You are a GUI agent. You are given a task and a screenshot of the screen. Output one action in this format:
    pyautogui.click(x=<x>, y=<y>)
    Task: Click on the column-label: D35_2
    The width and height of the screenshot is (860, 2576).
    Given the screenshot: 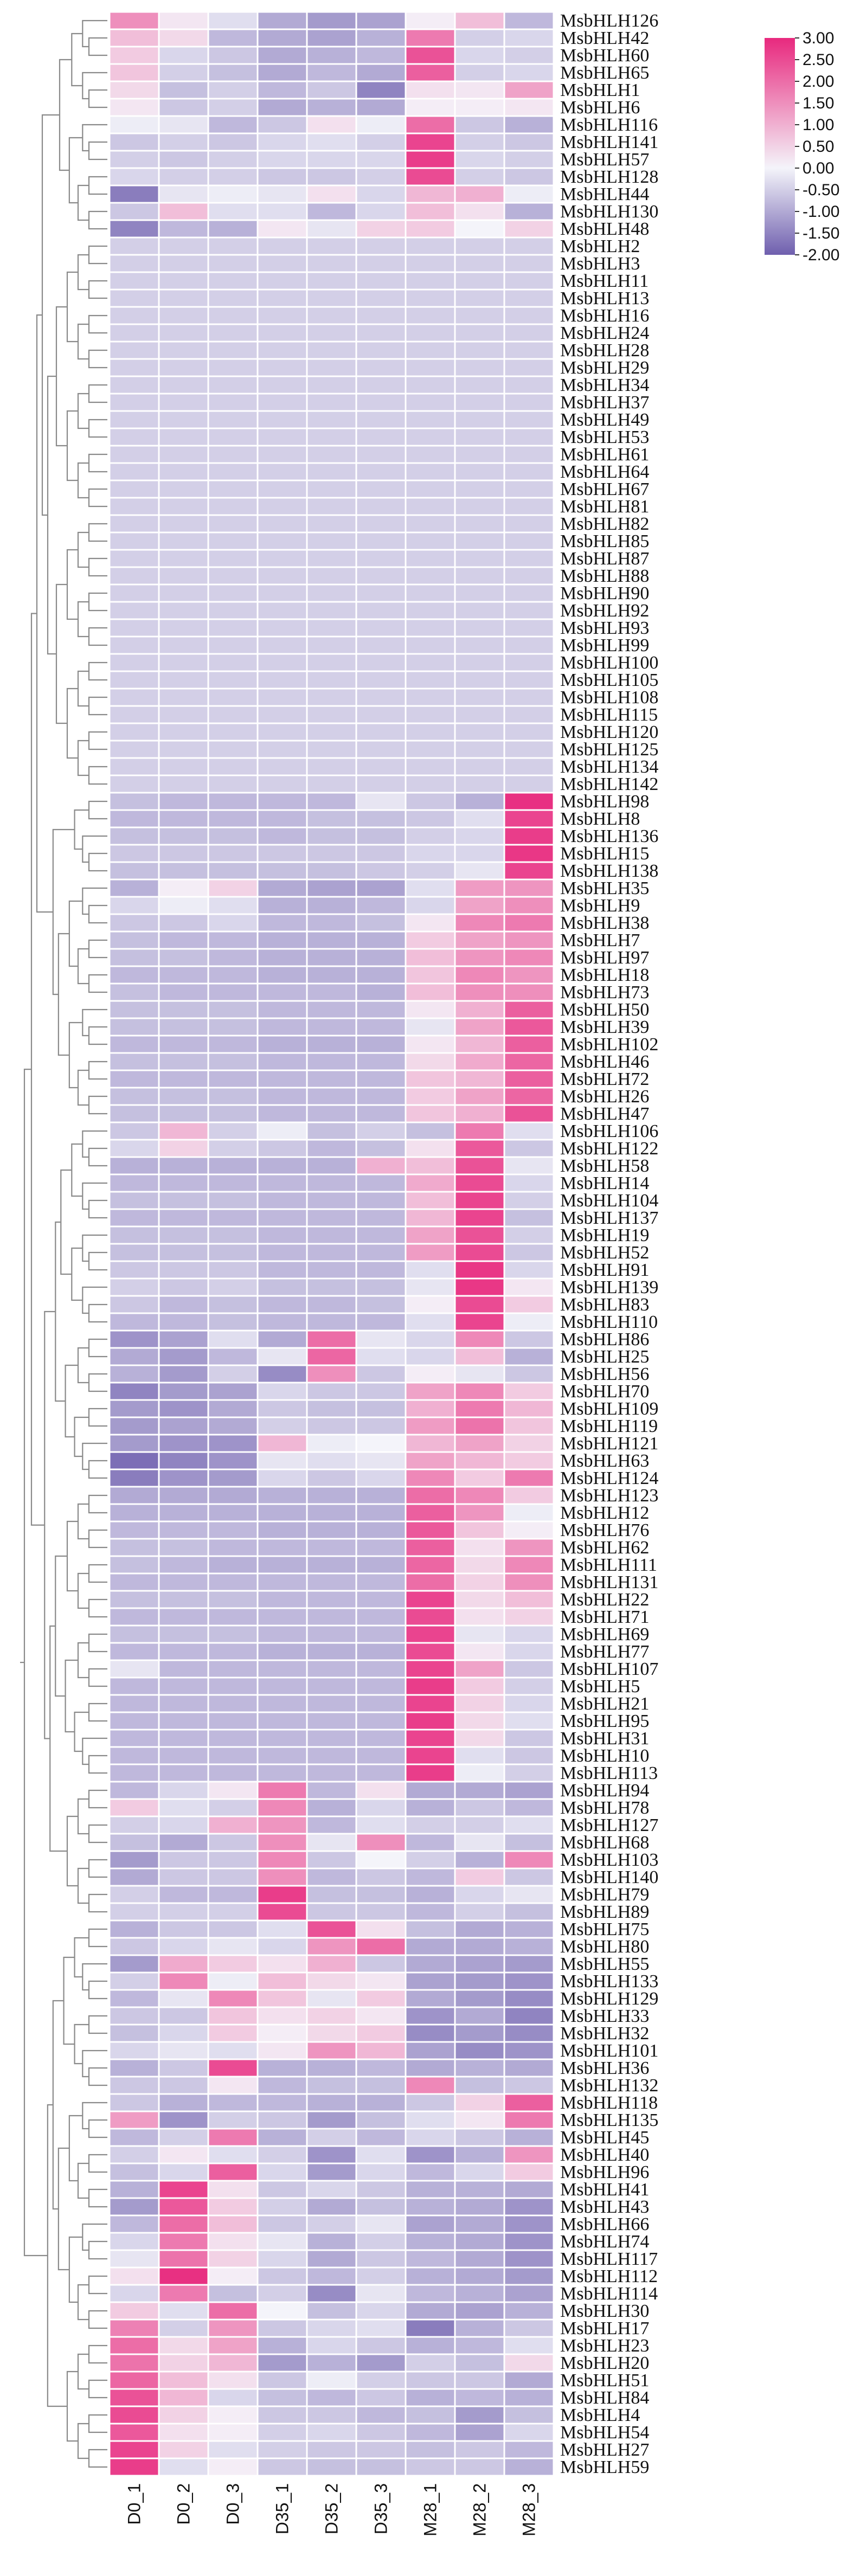 What is the action you would take?
    pyautogui.click(x=332, y=2508)
    